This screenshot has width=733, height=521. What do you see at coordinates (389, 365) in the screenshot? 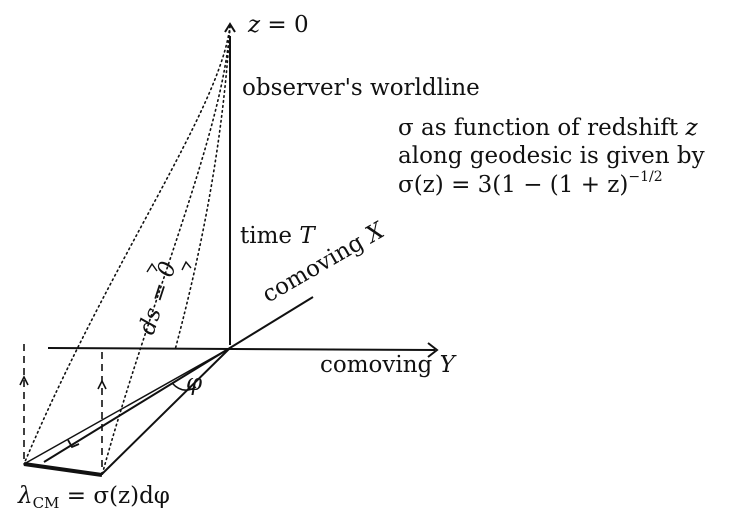
I see `comoving-y-label: comoving Y` at bounding box center [389, 365].